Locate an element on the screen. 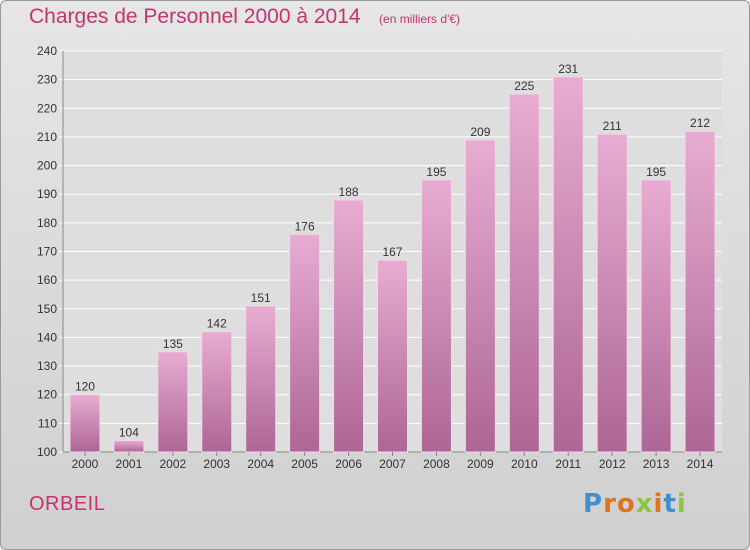  x-tick-label: 2014 is located at coordinates (700, 464).